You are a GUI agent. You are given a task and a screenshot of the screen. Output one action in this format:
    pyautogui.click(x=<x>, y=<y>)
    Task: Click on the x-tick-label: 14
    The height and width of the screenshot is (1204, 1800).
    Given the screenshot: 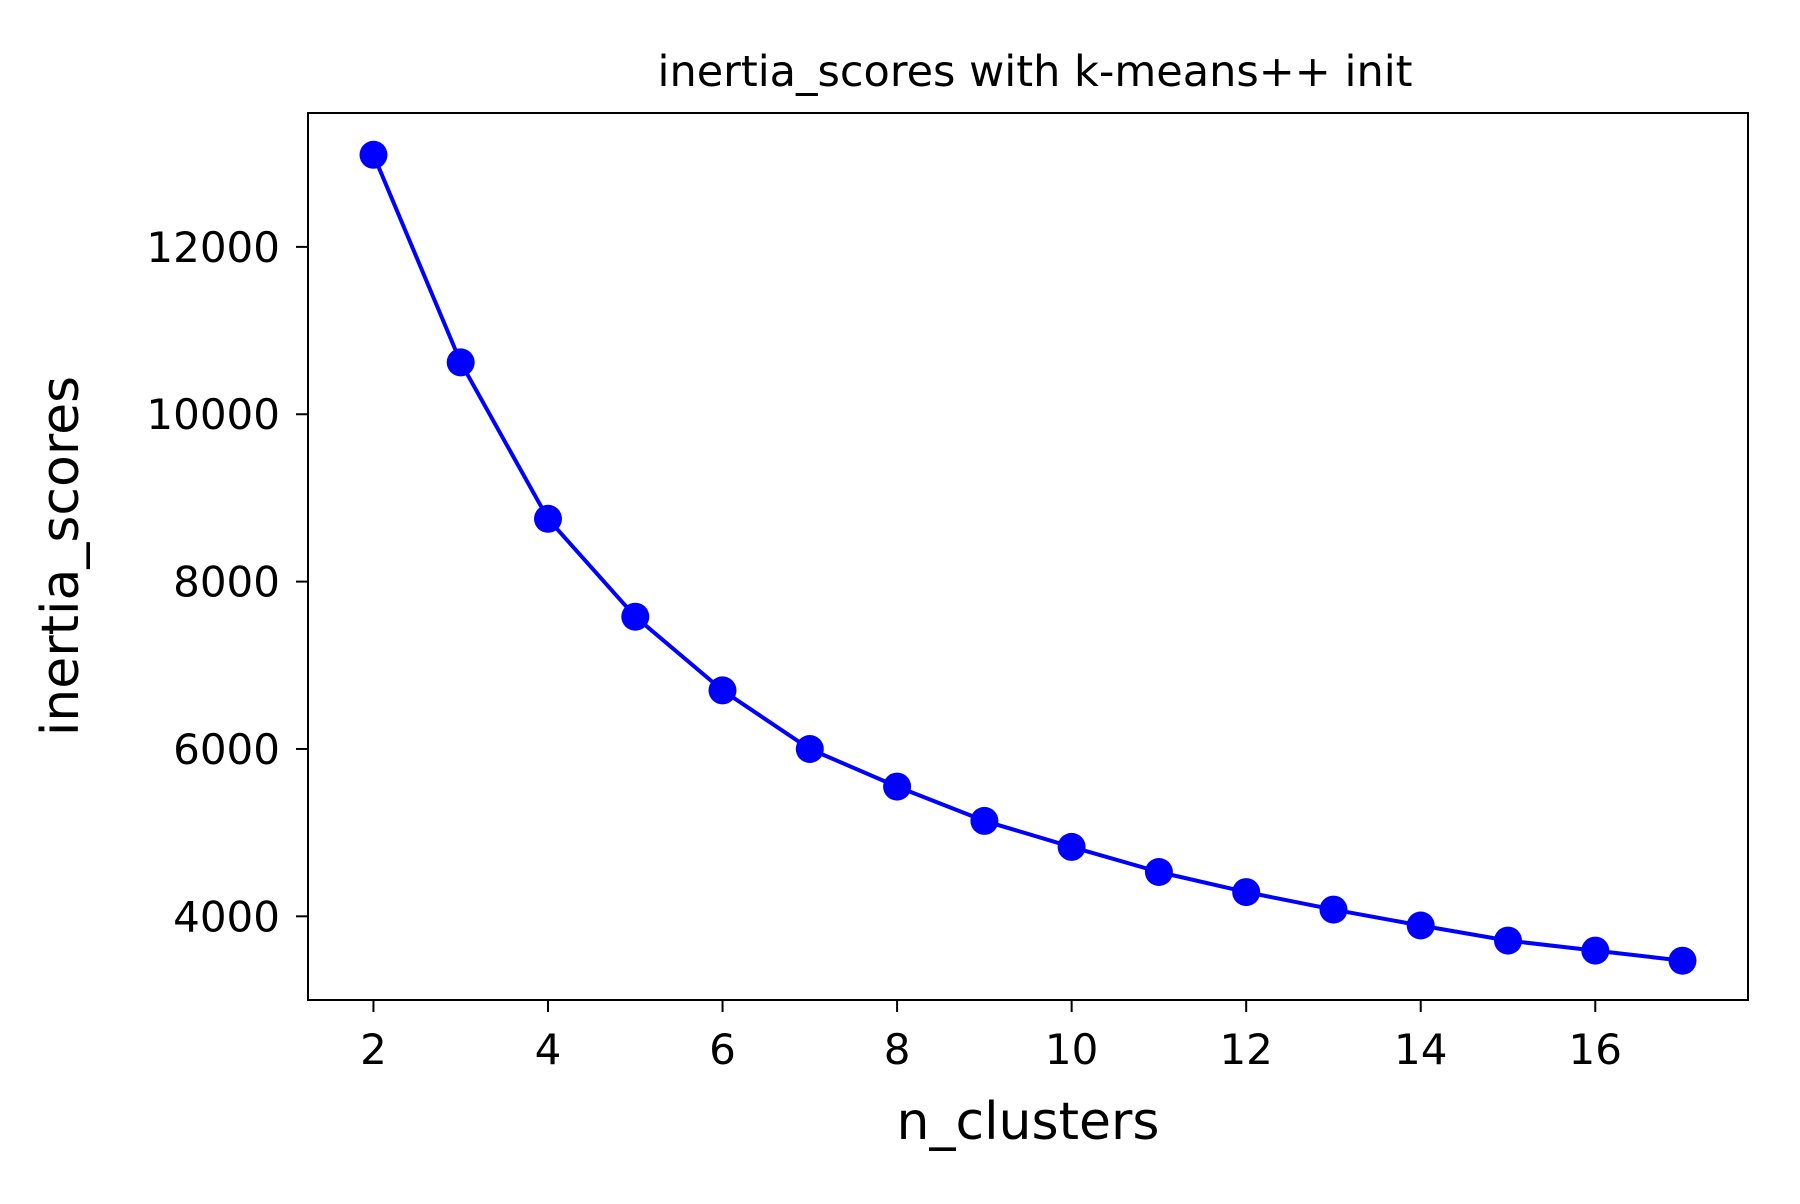 What is the action you would take?
    pyautogui.click(x=1420, y=1049)
    